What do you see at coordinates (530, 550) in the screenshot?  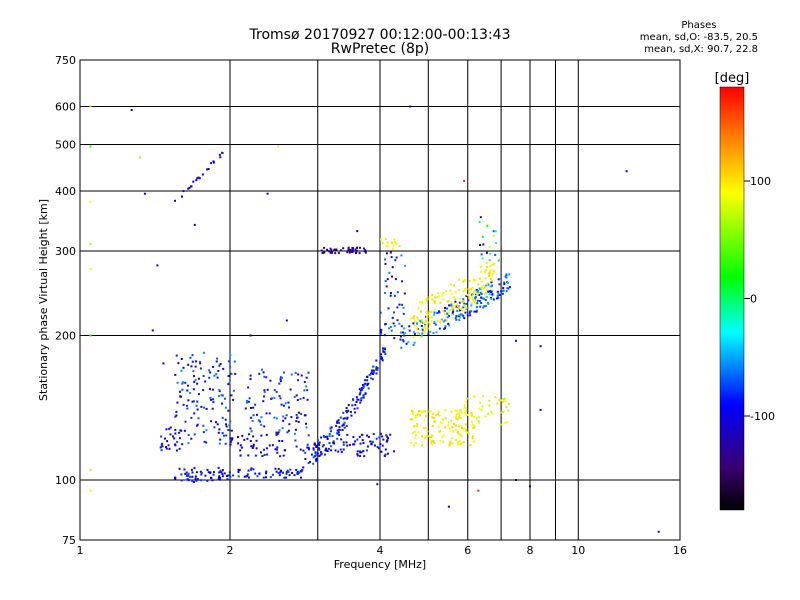 I see `x-tick-label: 8` at bounding box center [530, 550].